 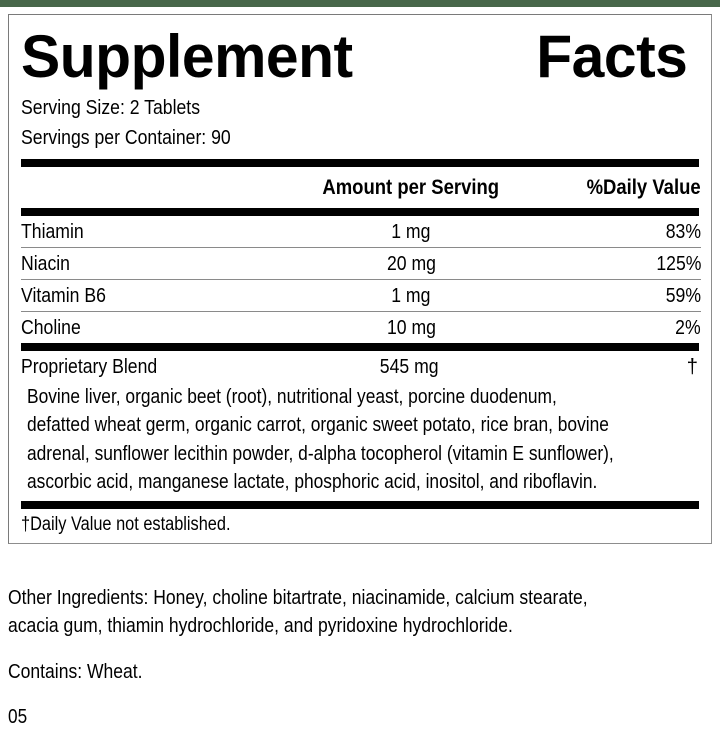 I want to click on header-amount-per-serving: Amount per Serving, so click(x=411, y=187).